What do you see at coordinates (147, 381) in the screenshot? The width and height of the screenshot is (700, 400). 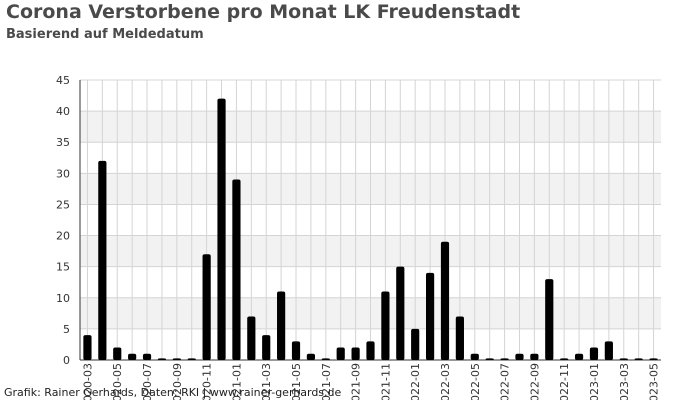 I see `x-tick-label: 2020-07` at bounding box center [147, 381].